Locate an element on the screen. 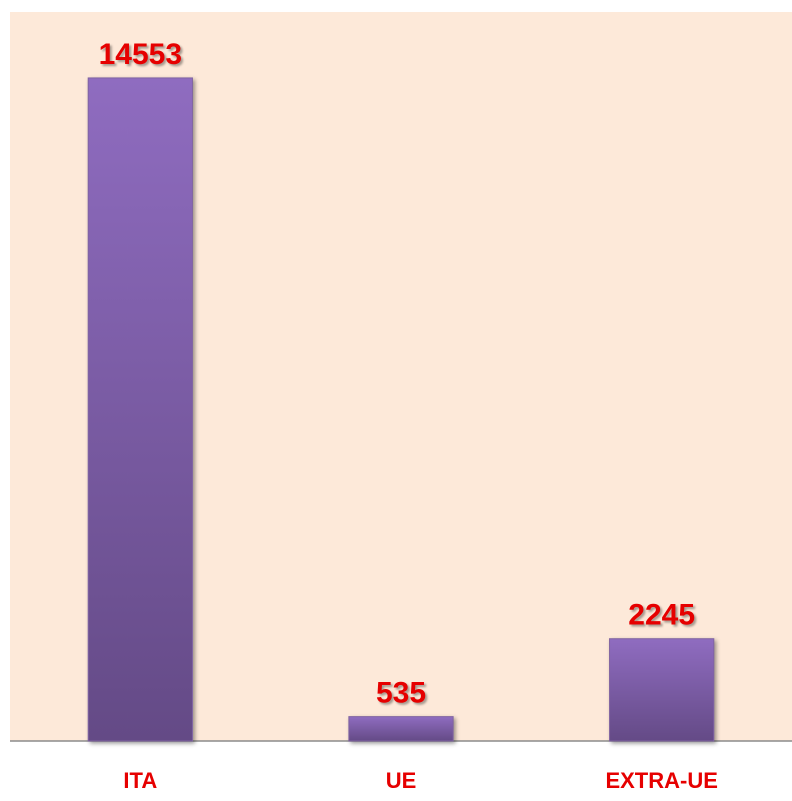 This screenshot has width=792, height=801. value-label: 14553 is located at coordinates (140, 54).